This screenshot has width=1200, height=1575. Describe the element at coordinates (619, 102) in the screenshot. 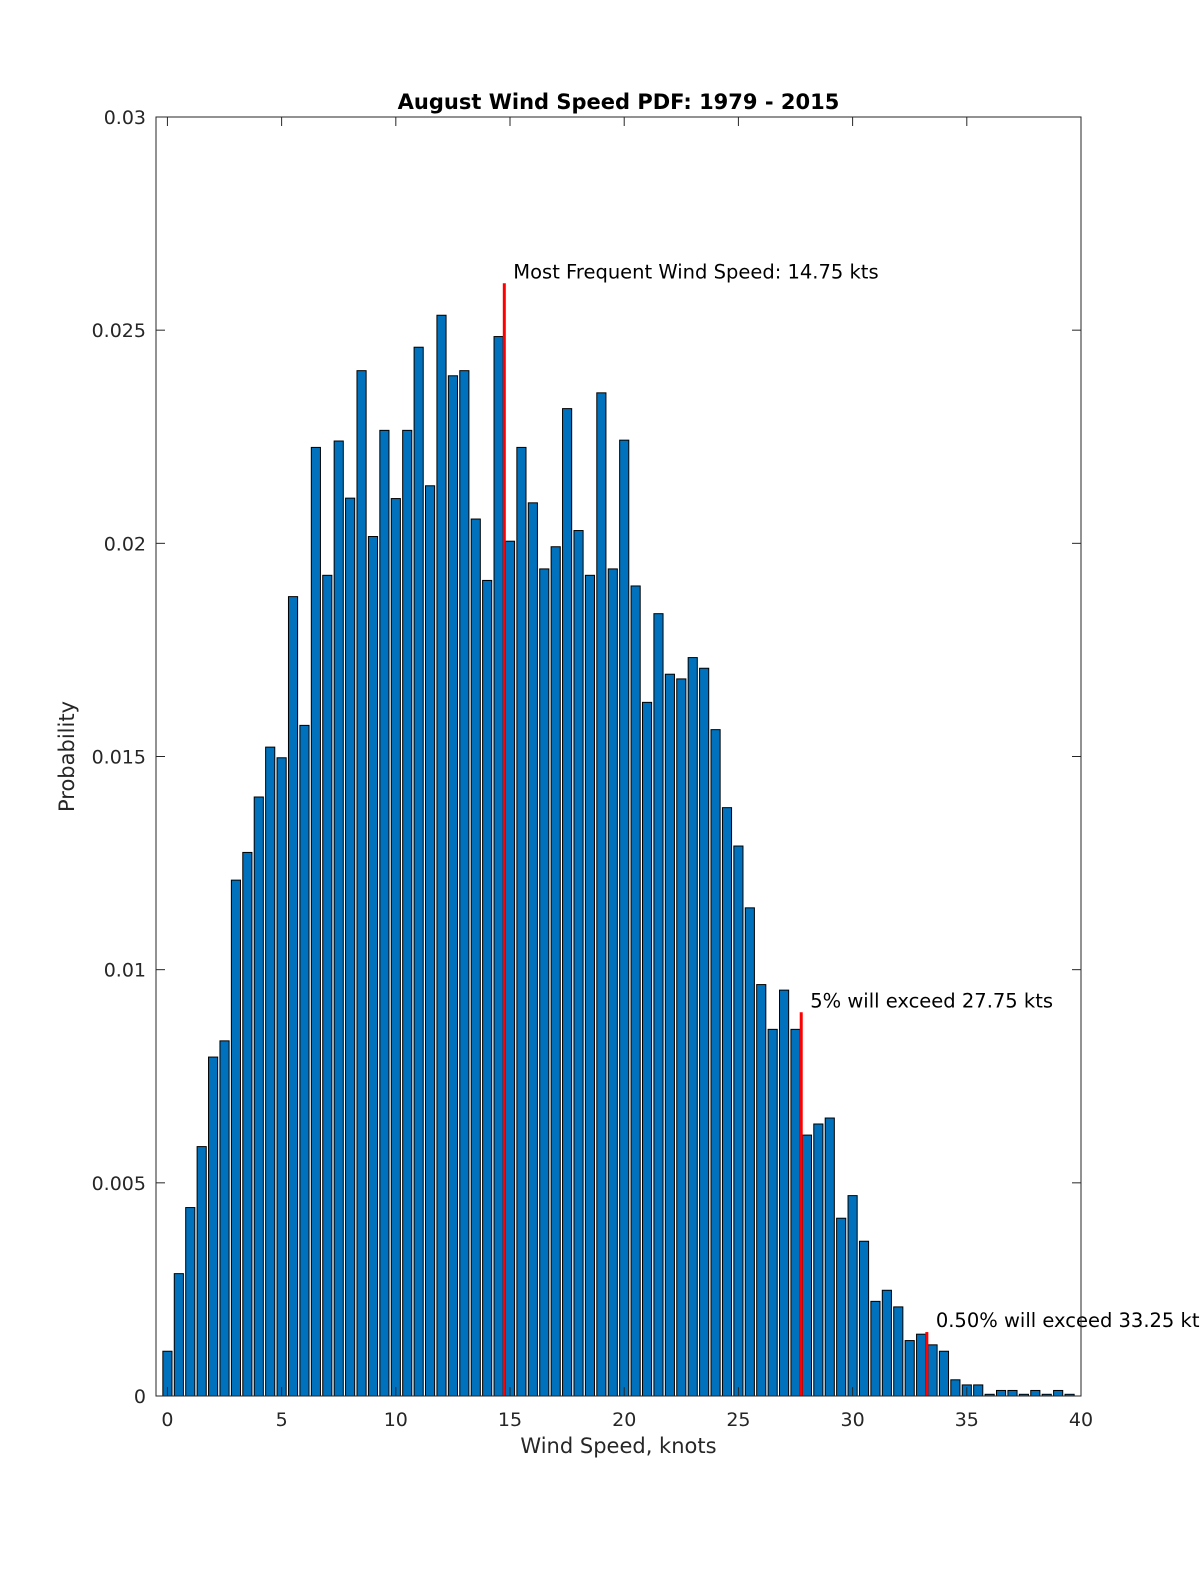

I see `chart-title: August Wind Speed PDF: 1979 - 2015` at that location.